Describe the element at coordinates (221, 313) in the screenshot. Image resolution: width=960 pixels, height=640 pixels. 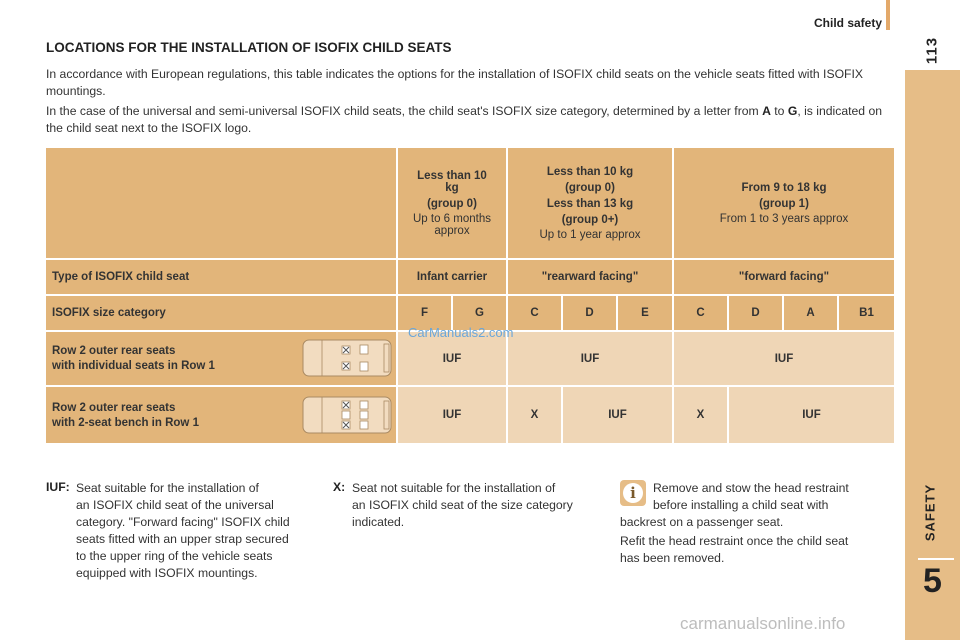
I see `size-row-label: ISOFIX size category` at that location.